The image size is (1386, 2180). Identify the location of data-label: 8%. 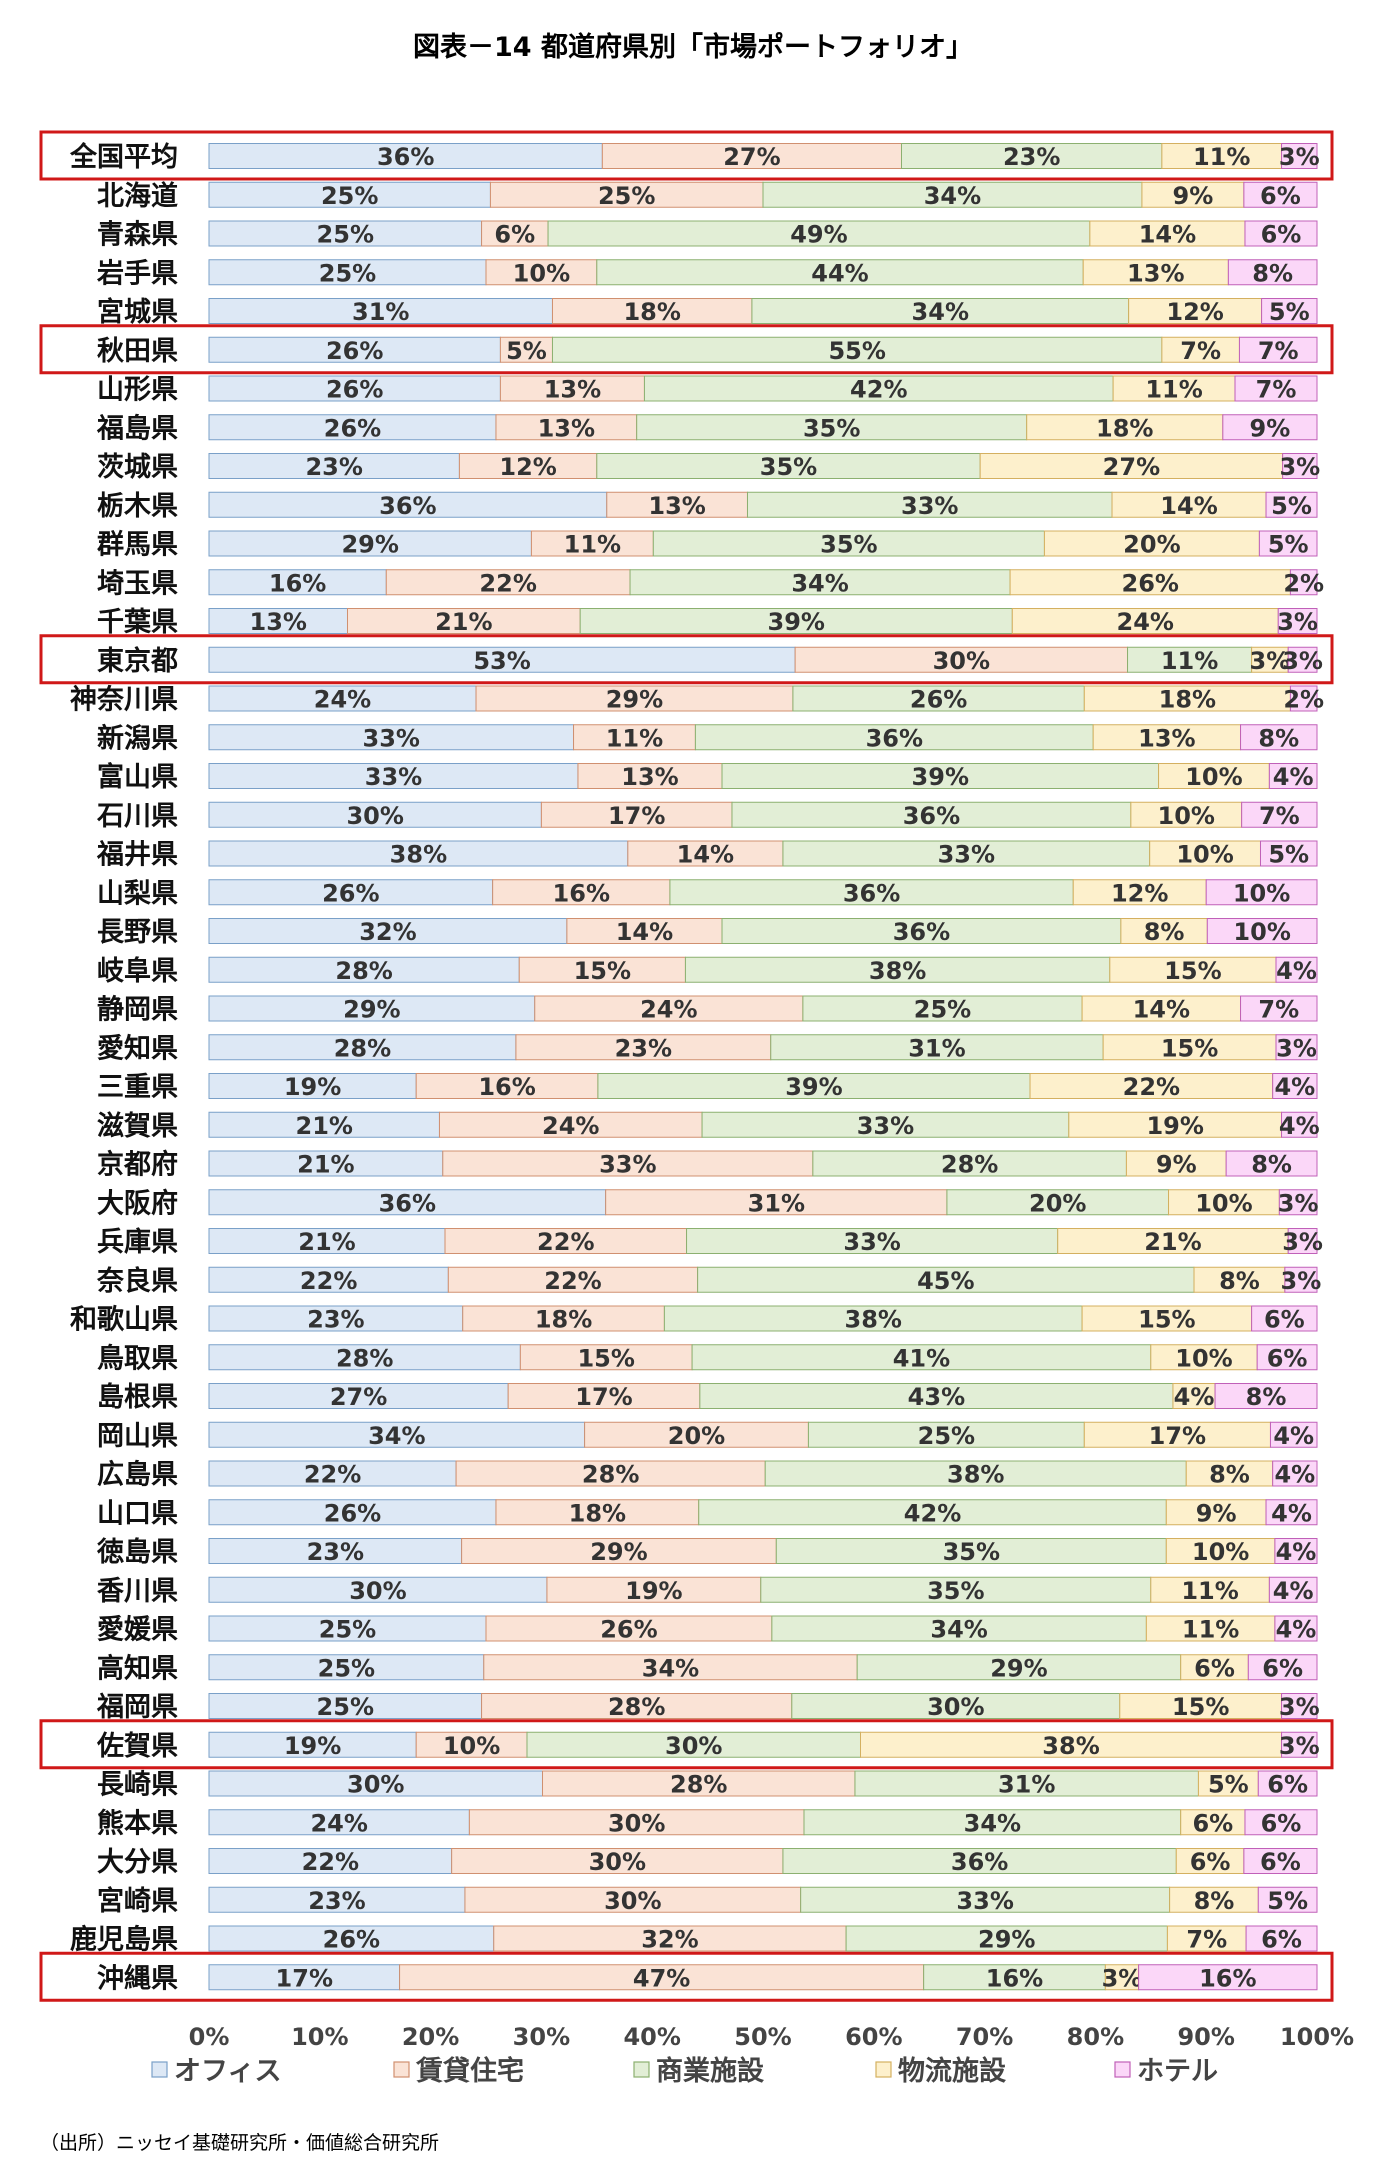
(1272, 273).